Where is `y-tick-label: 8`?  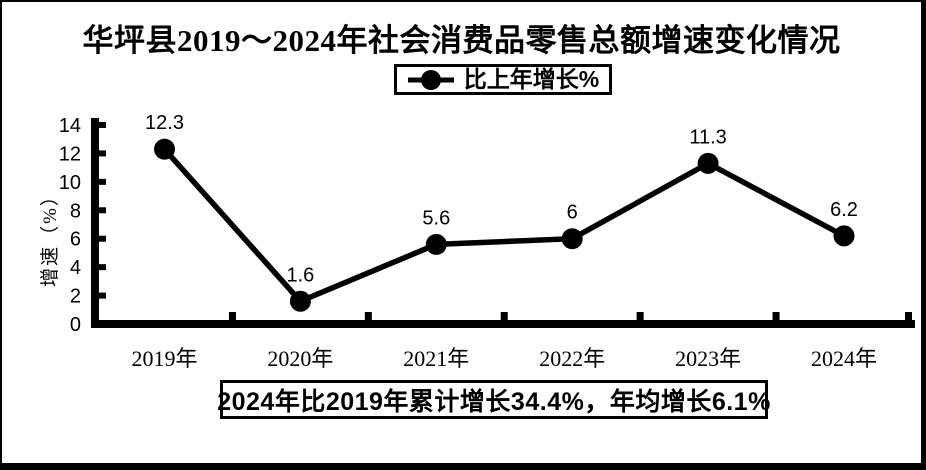
y-tick-label: 8 is located at coordinates (75, 211).